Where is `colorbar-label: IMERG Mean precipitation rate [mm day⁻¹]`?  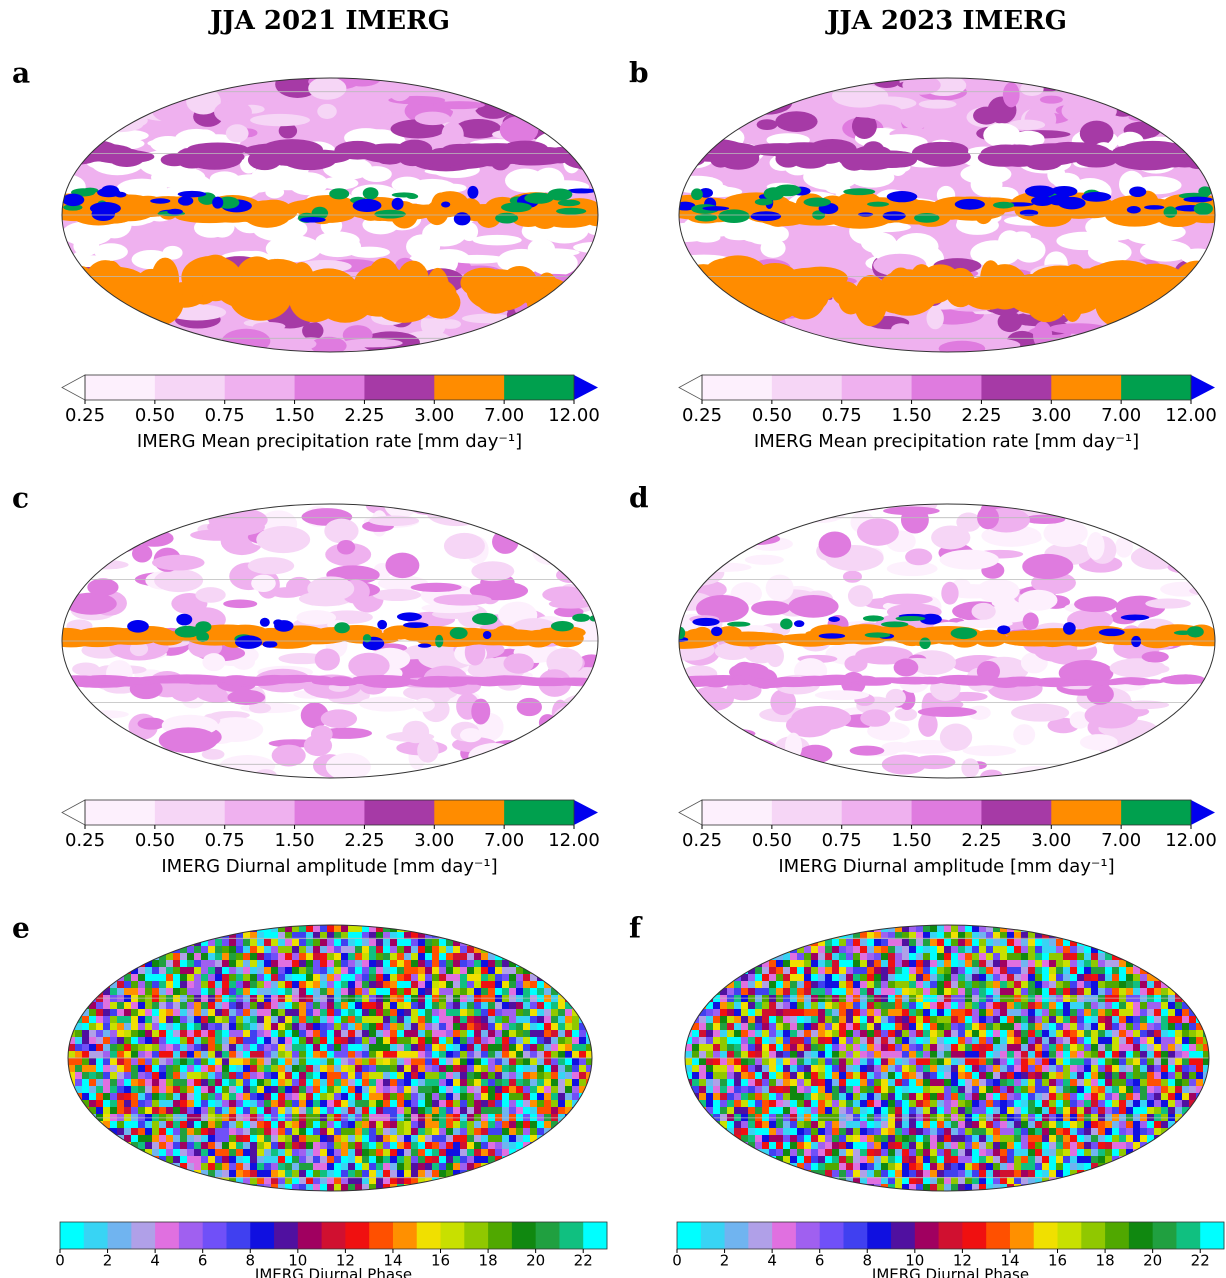 colorbar-label: IMERG Mean precipitation rate [mm day⁻¹] is located at coordinates (329, 441).